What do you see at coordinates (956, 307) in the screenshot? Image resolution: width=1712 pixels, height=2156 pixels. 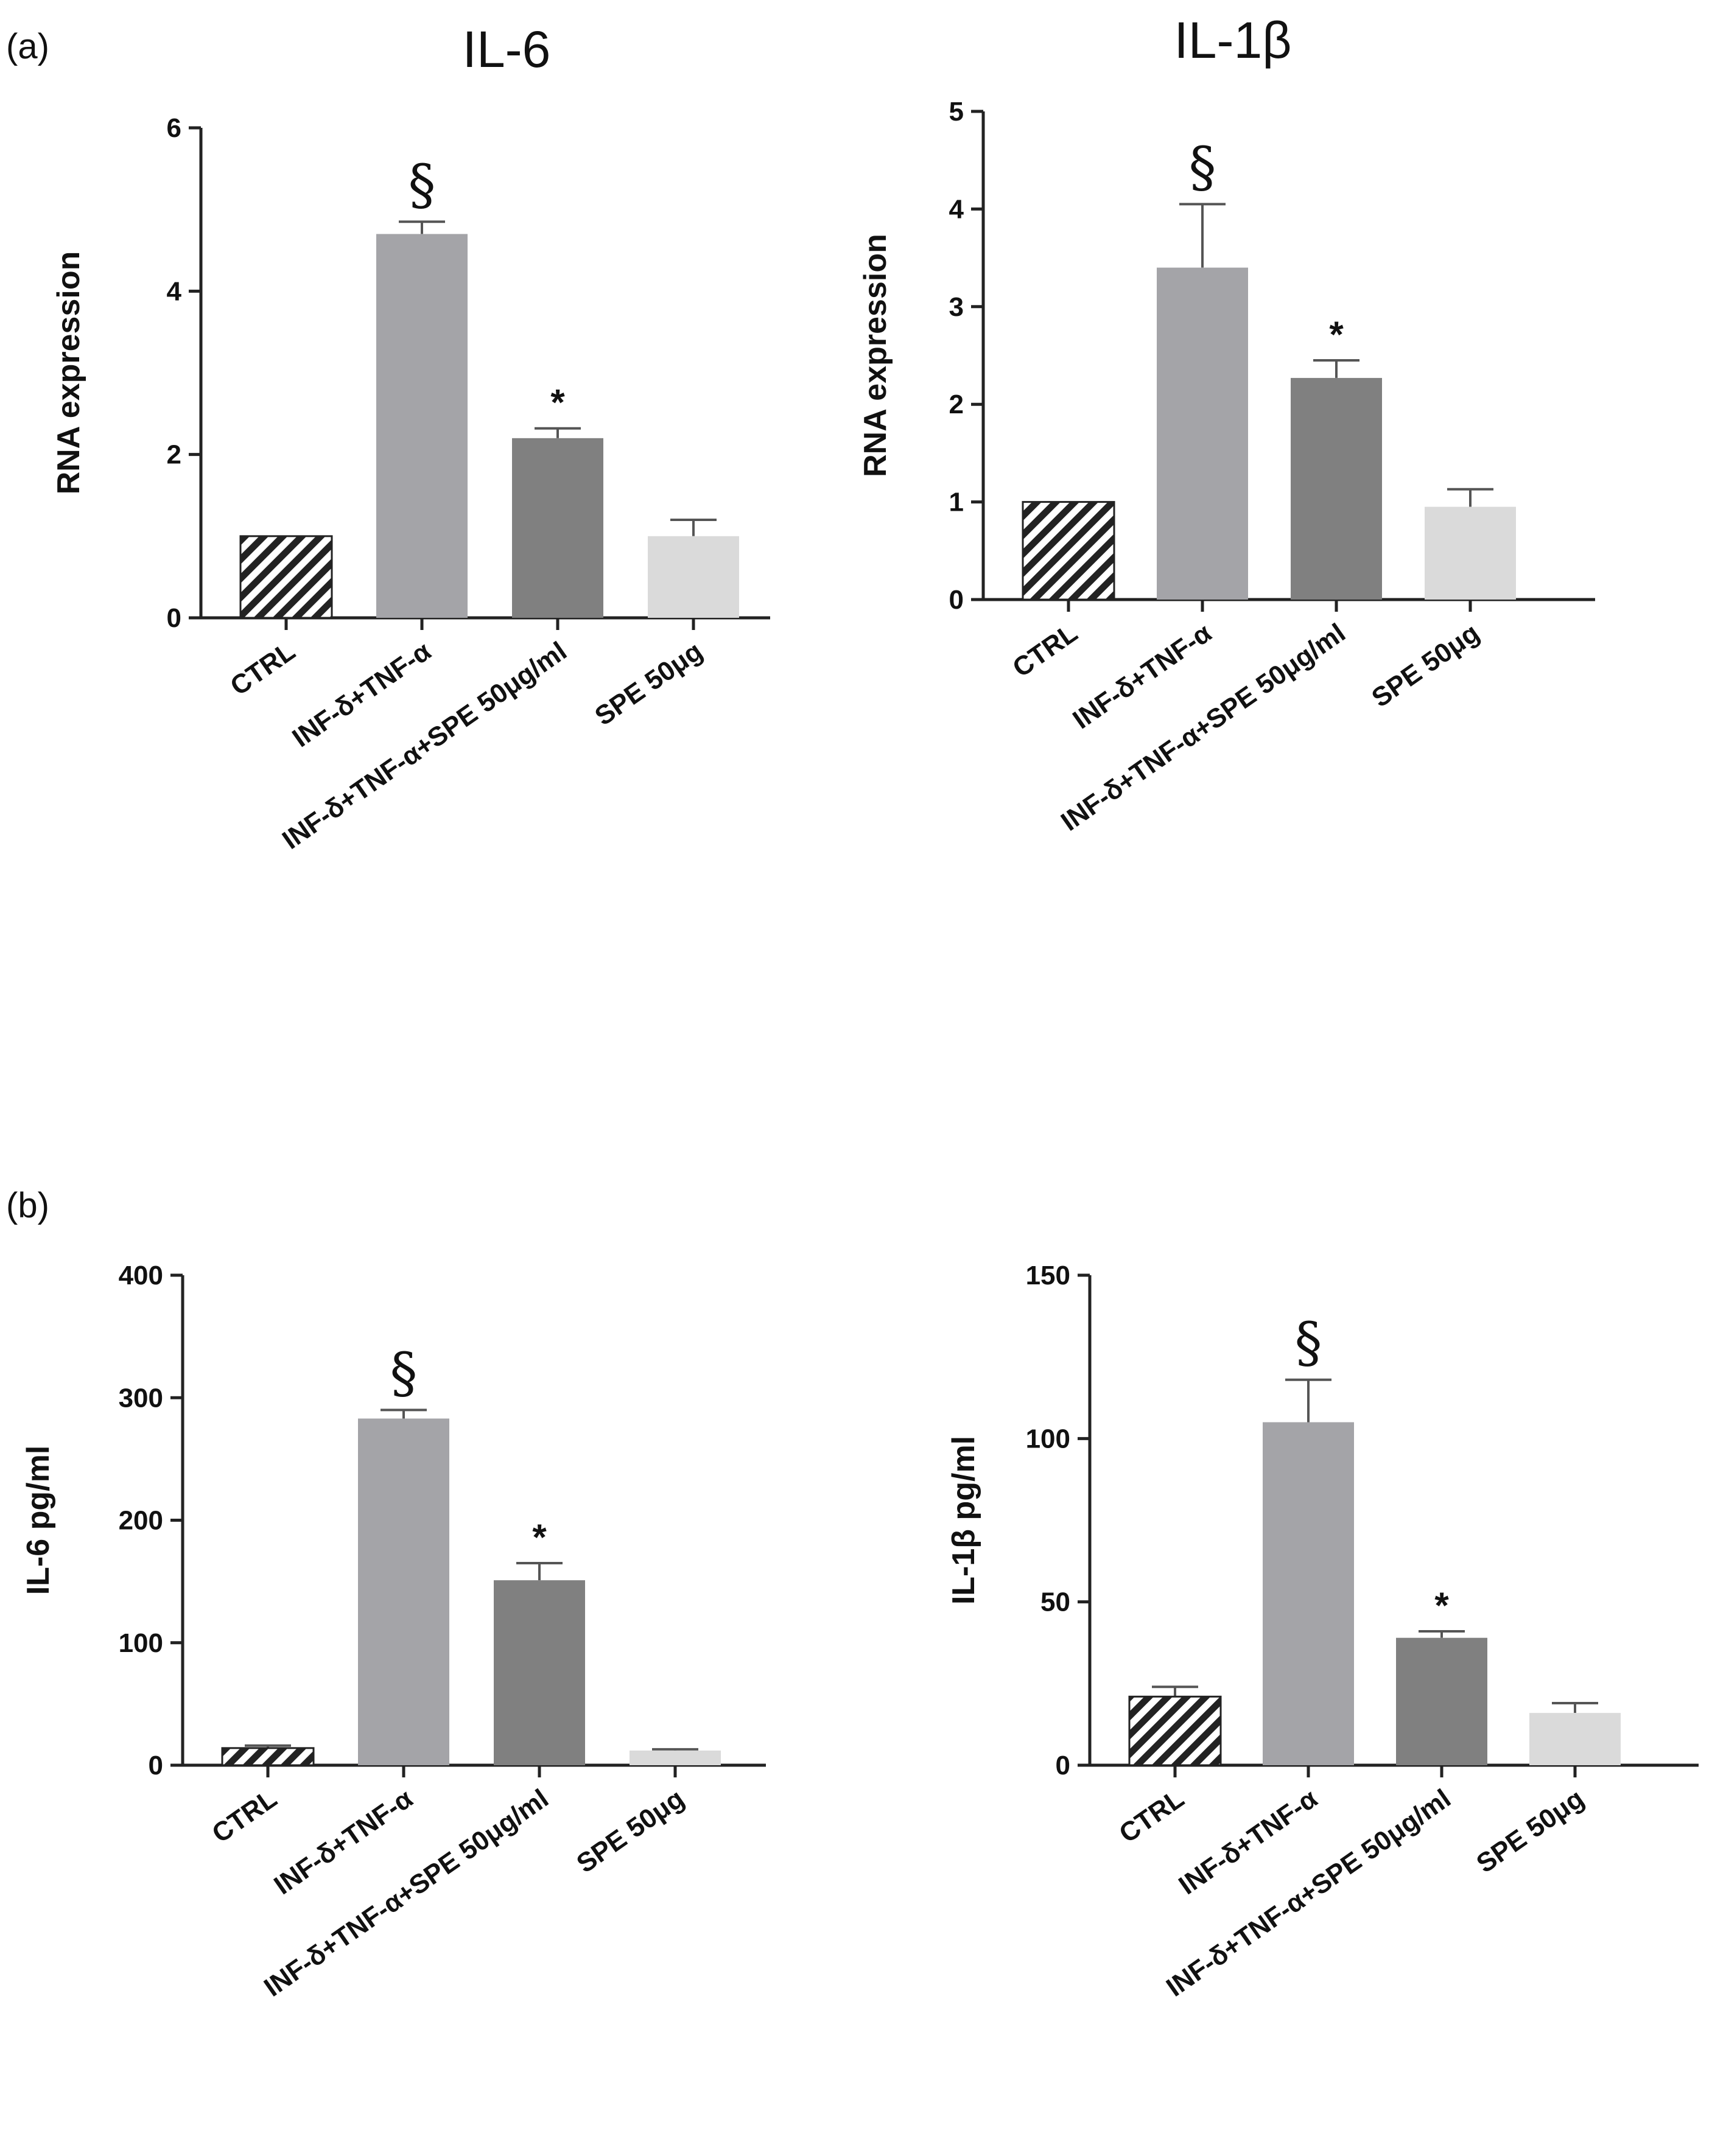 I see `y-tick-label: 3` at bounding box center [956, 307].